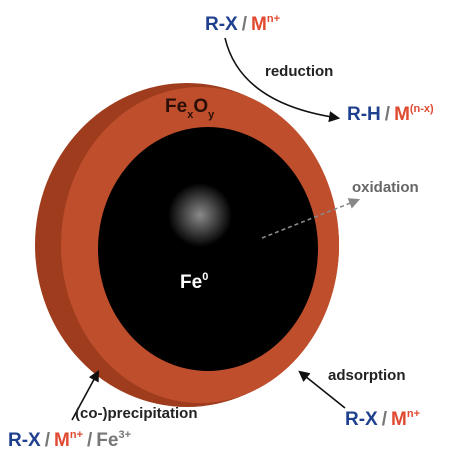  What do you see at coordinates (364, 114) in the screenshot?
I see `product: R-H` at bounding box center [364, 114].